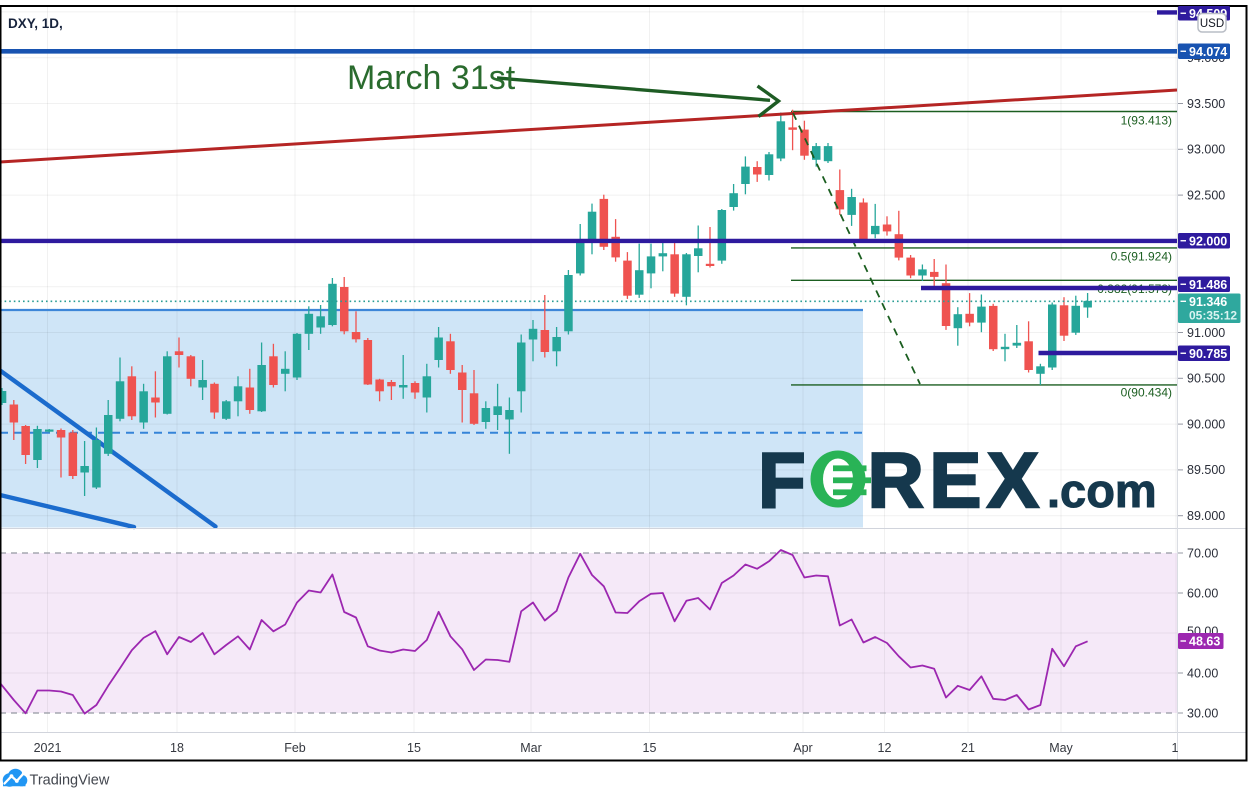  I want to click on svg-text: REX, so click(956, 480).